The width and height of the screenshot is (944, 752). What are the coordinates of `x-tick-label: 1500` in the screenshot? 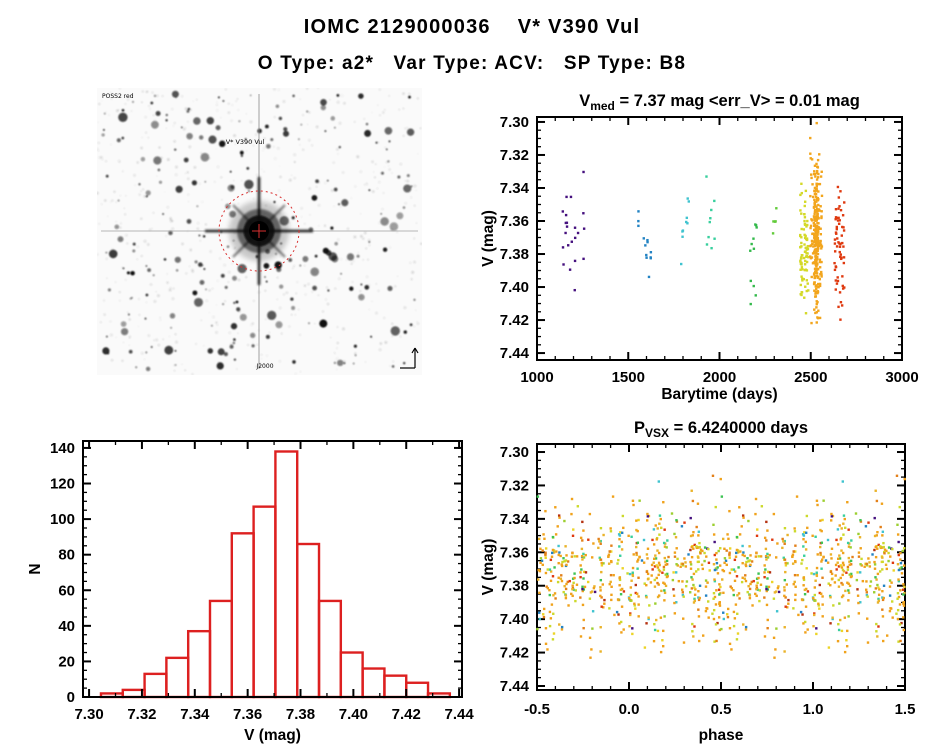 It's located at (628, 377).